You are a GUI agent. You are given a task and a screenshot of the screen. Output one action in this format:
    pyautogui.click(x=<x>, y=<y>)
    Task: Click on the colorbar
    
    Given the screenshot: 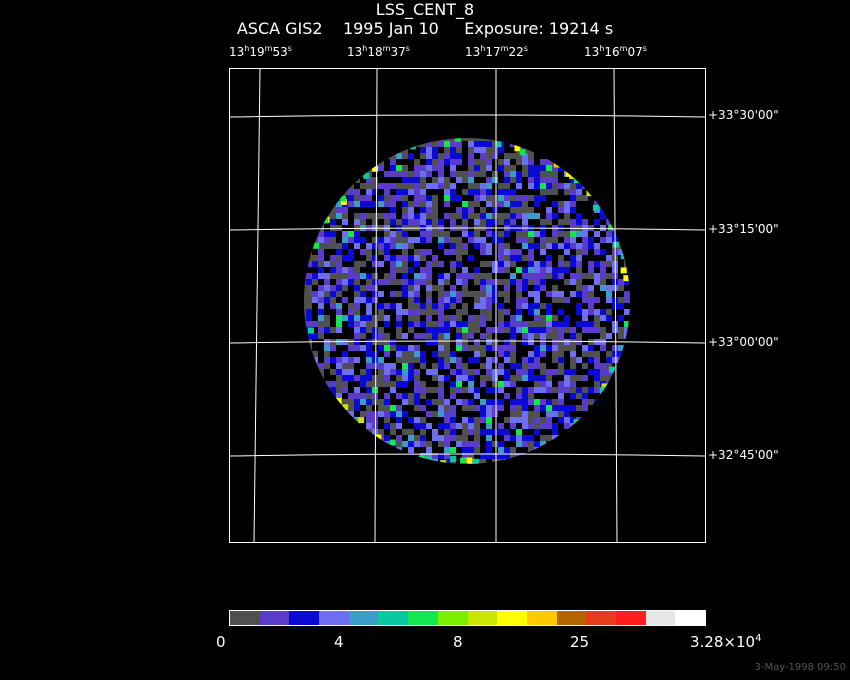 What is the action you would take?
    pyautogui.click(x=467, y=618)
    